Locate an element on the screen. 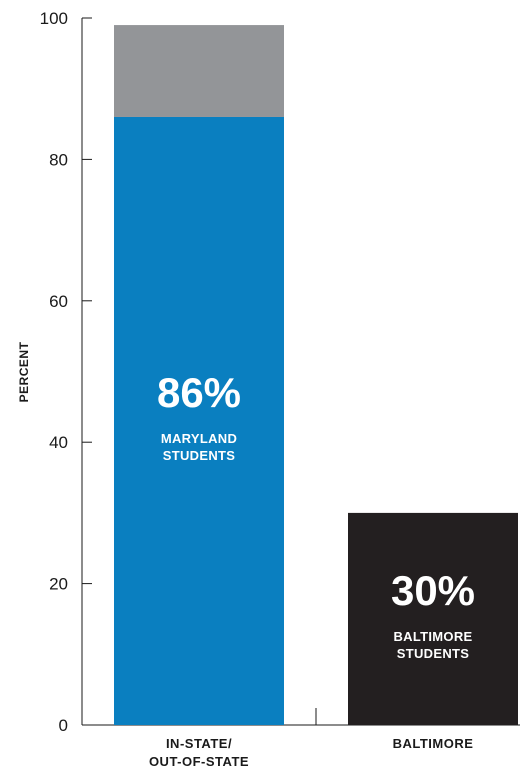 Image resolution: width=525 pixels, height=772 pixels. y-tick-label: 80 is located at coordinates (58, 159).